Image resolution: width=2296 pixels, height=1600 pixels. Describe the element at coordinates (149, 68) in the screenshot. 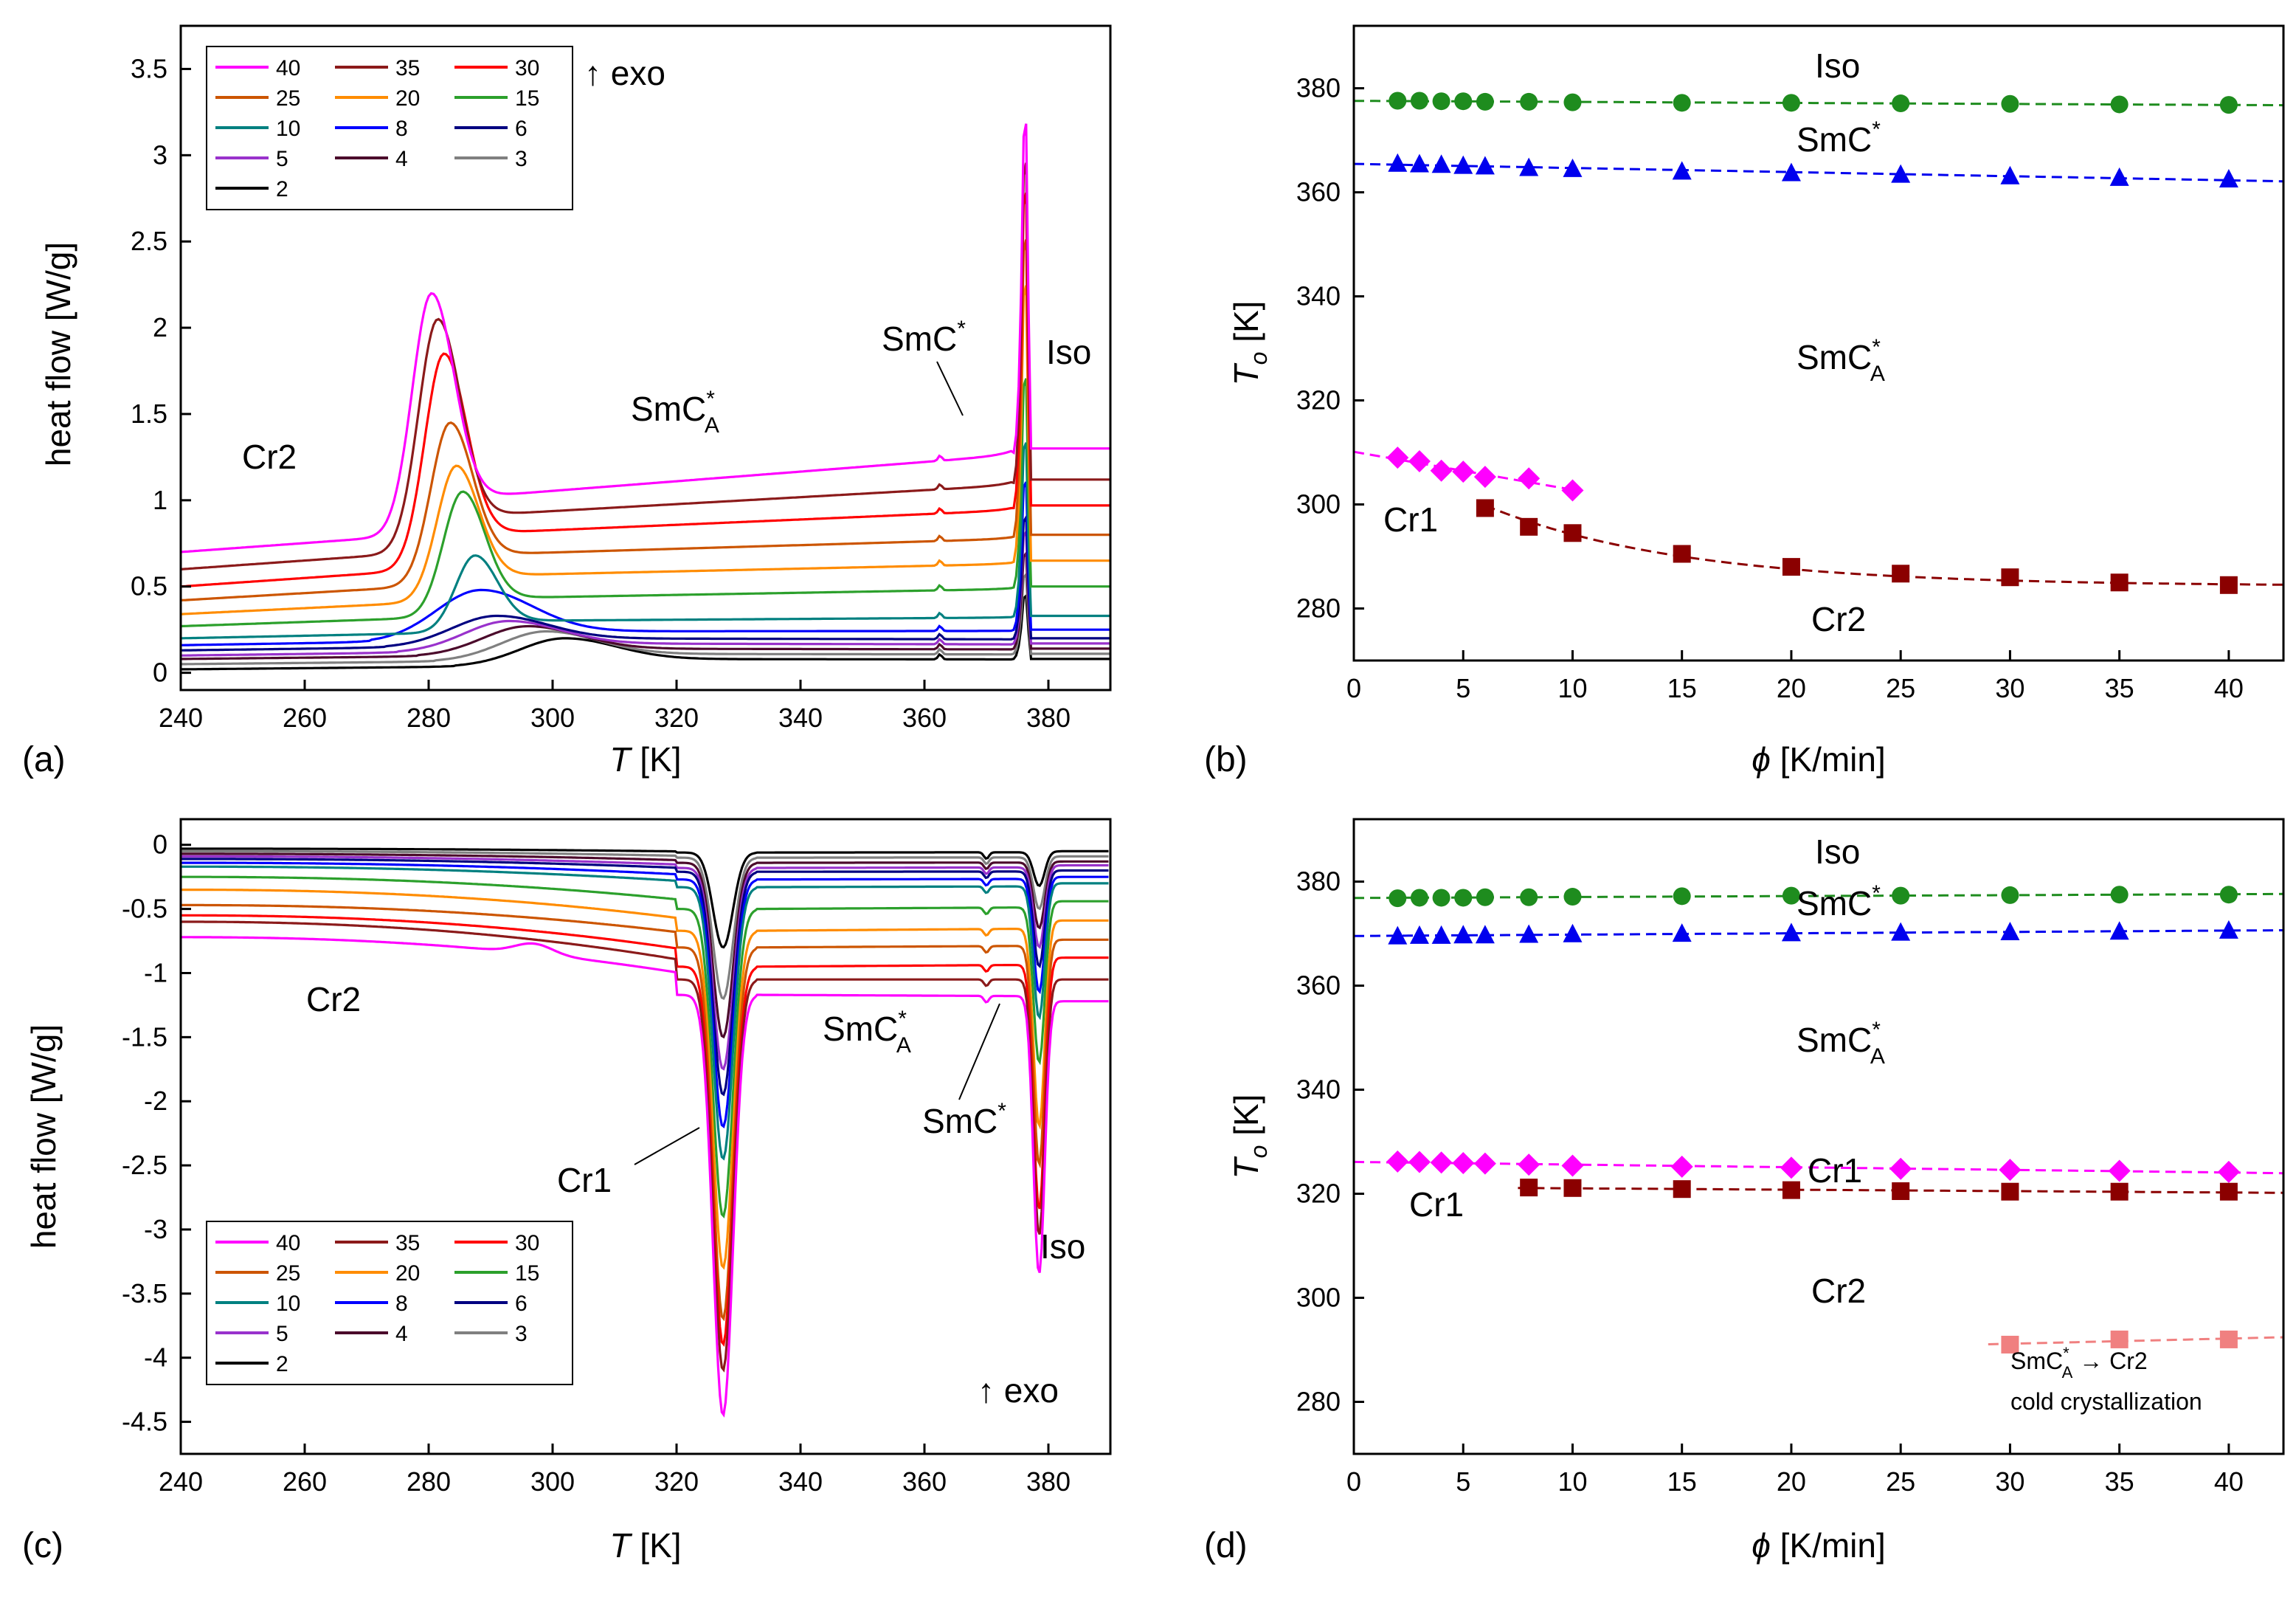

I see `y-tick-label: 3.5` at that location.